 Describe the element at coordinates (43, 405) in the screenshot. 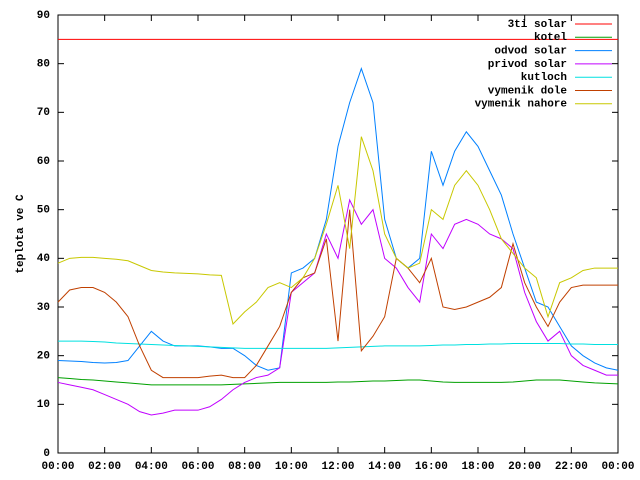

I see `y-tick-label: 10` at that location.